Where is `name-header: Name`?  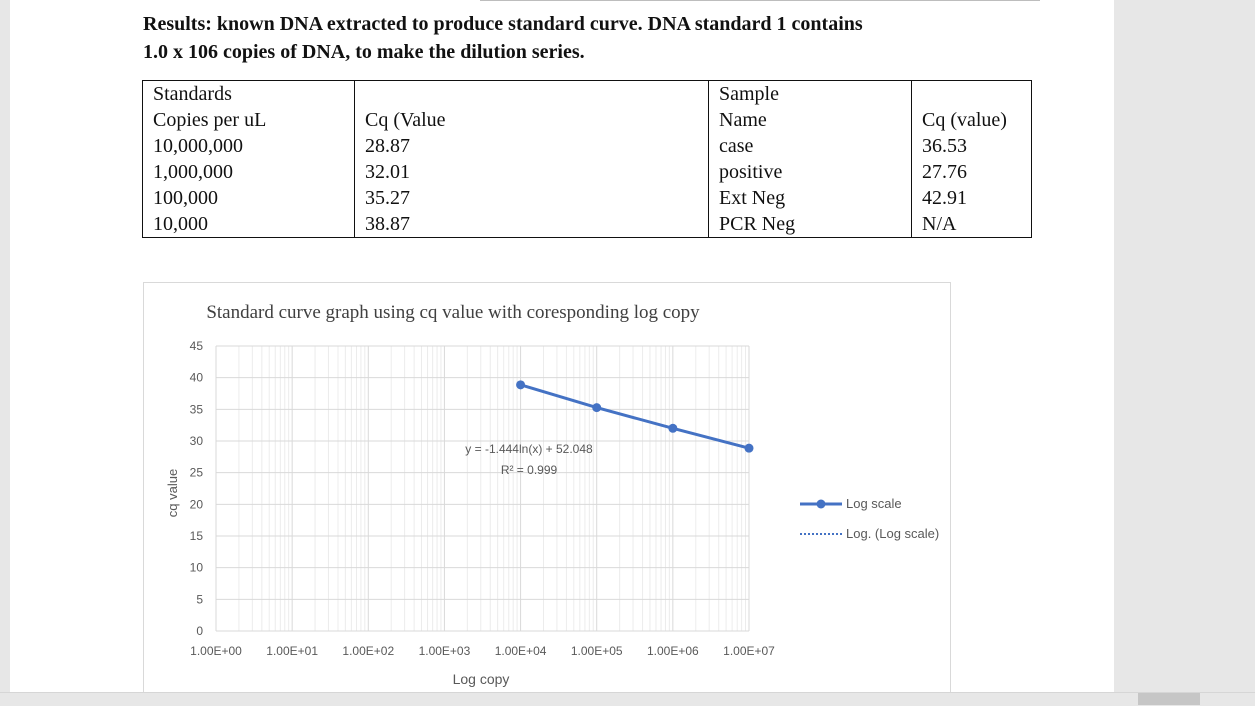
name-header: Name is located at coordinates (743, 120).